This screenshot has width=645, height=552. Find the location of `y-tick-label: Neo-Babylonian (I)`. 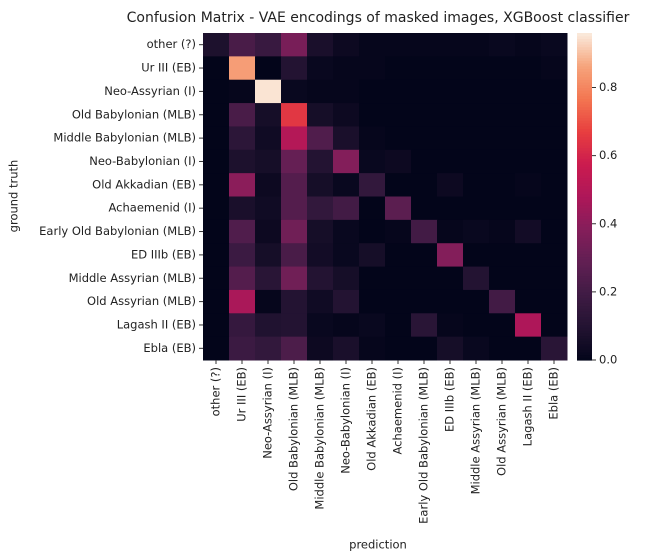

y-tick-label: Neo-Babylonian (I) is located at coordinates (142, 161).